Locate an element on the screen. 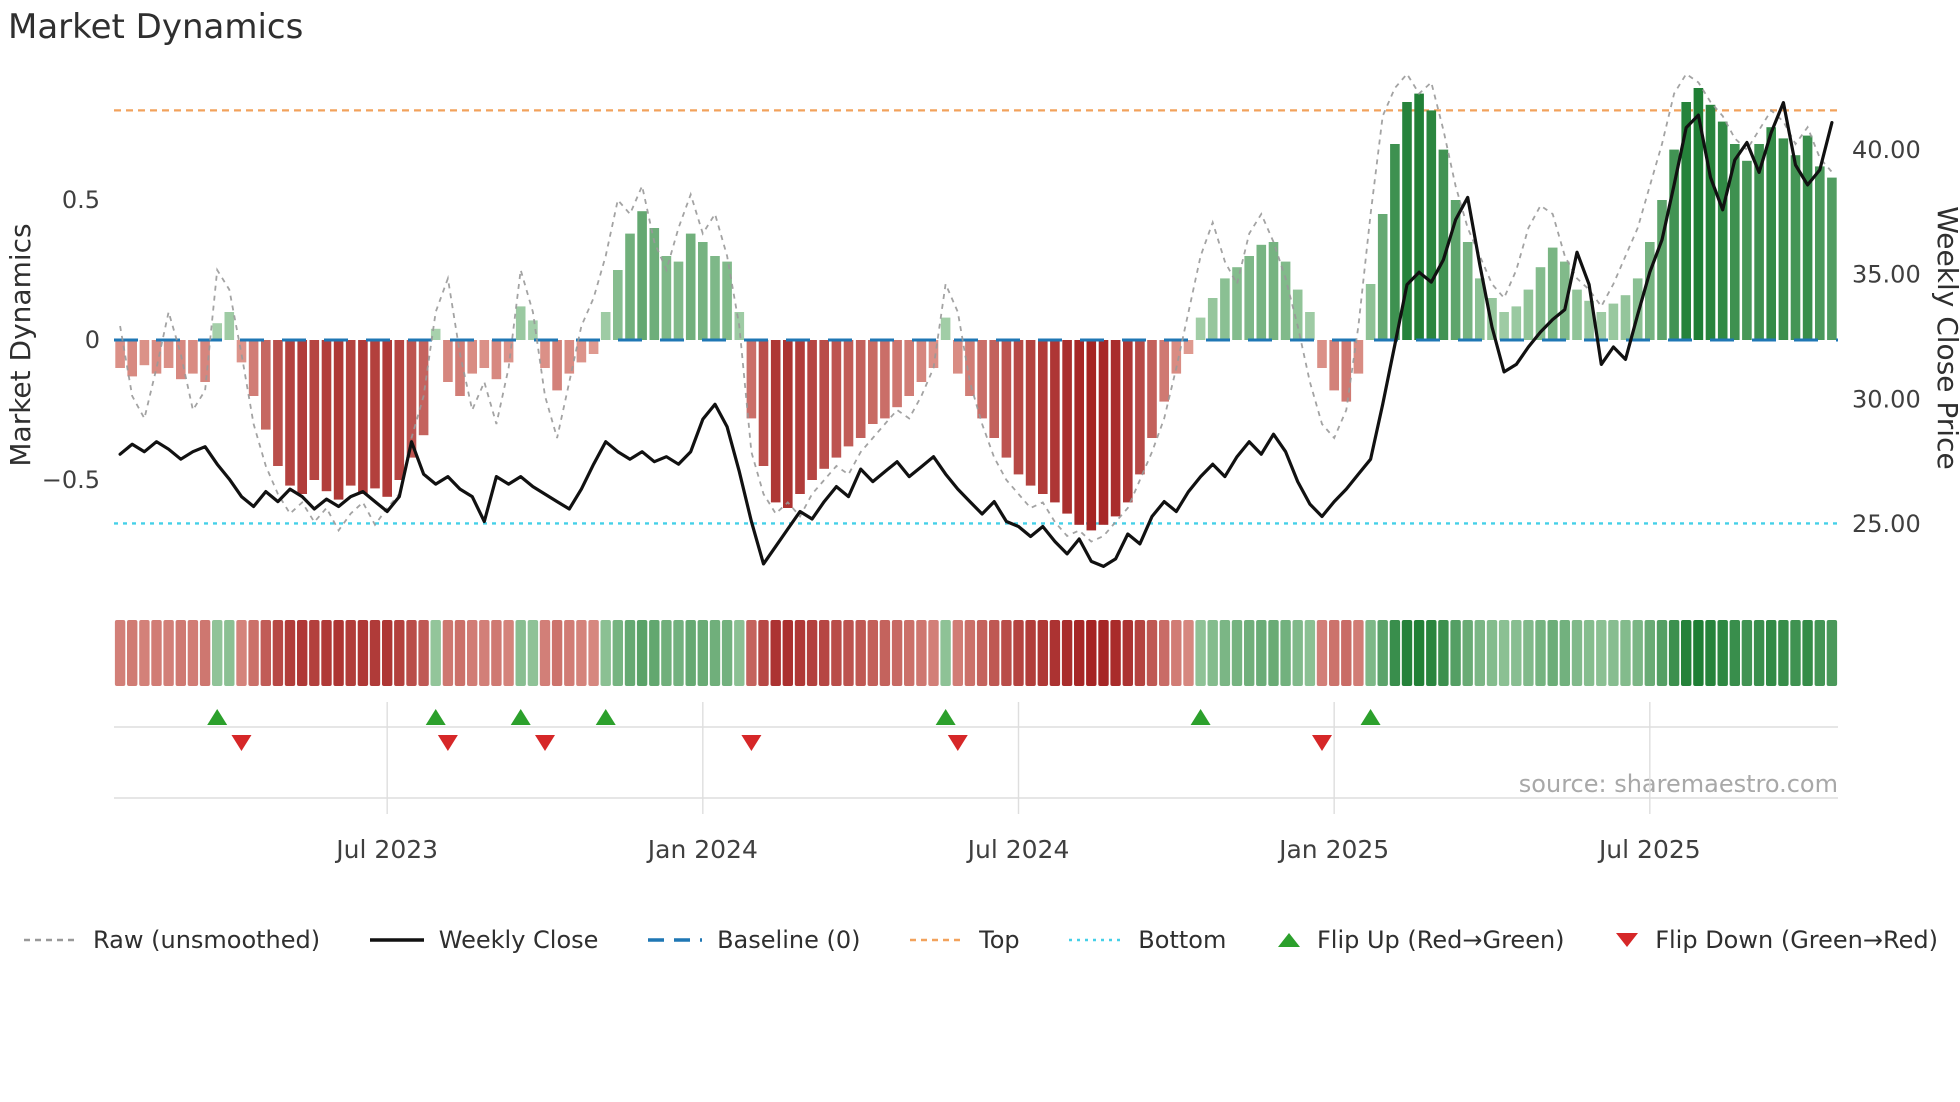  x-tick-label: Jul 2025 is located at coordinates (1649, 849).